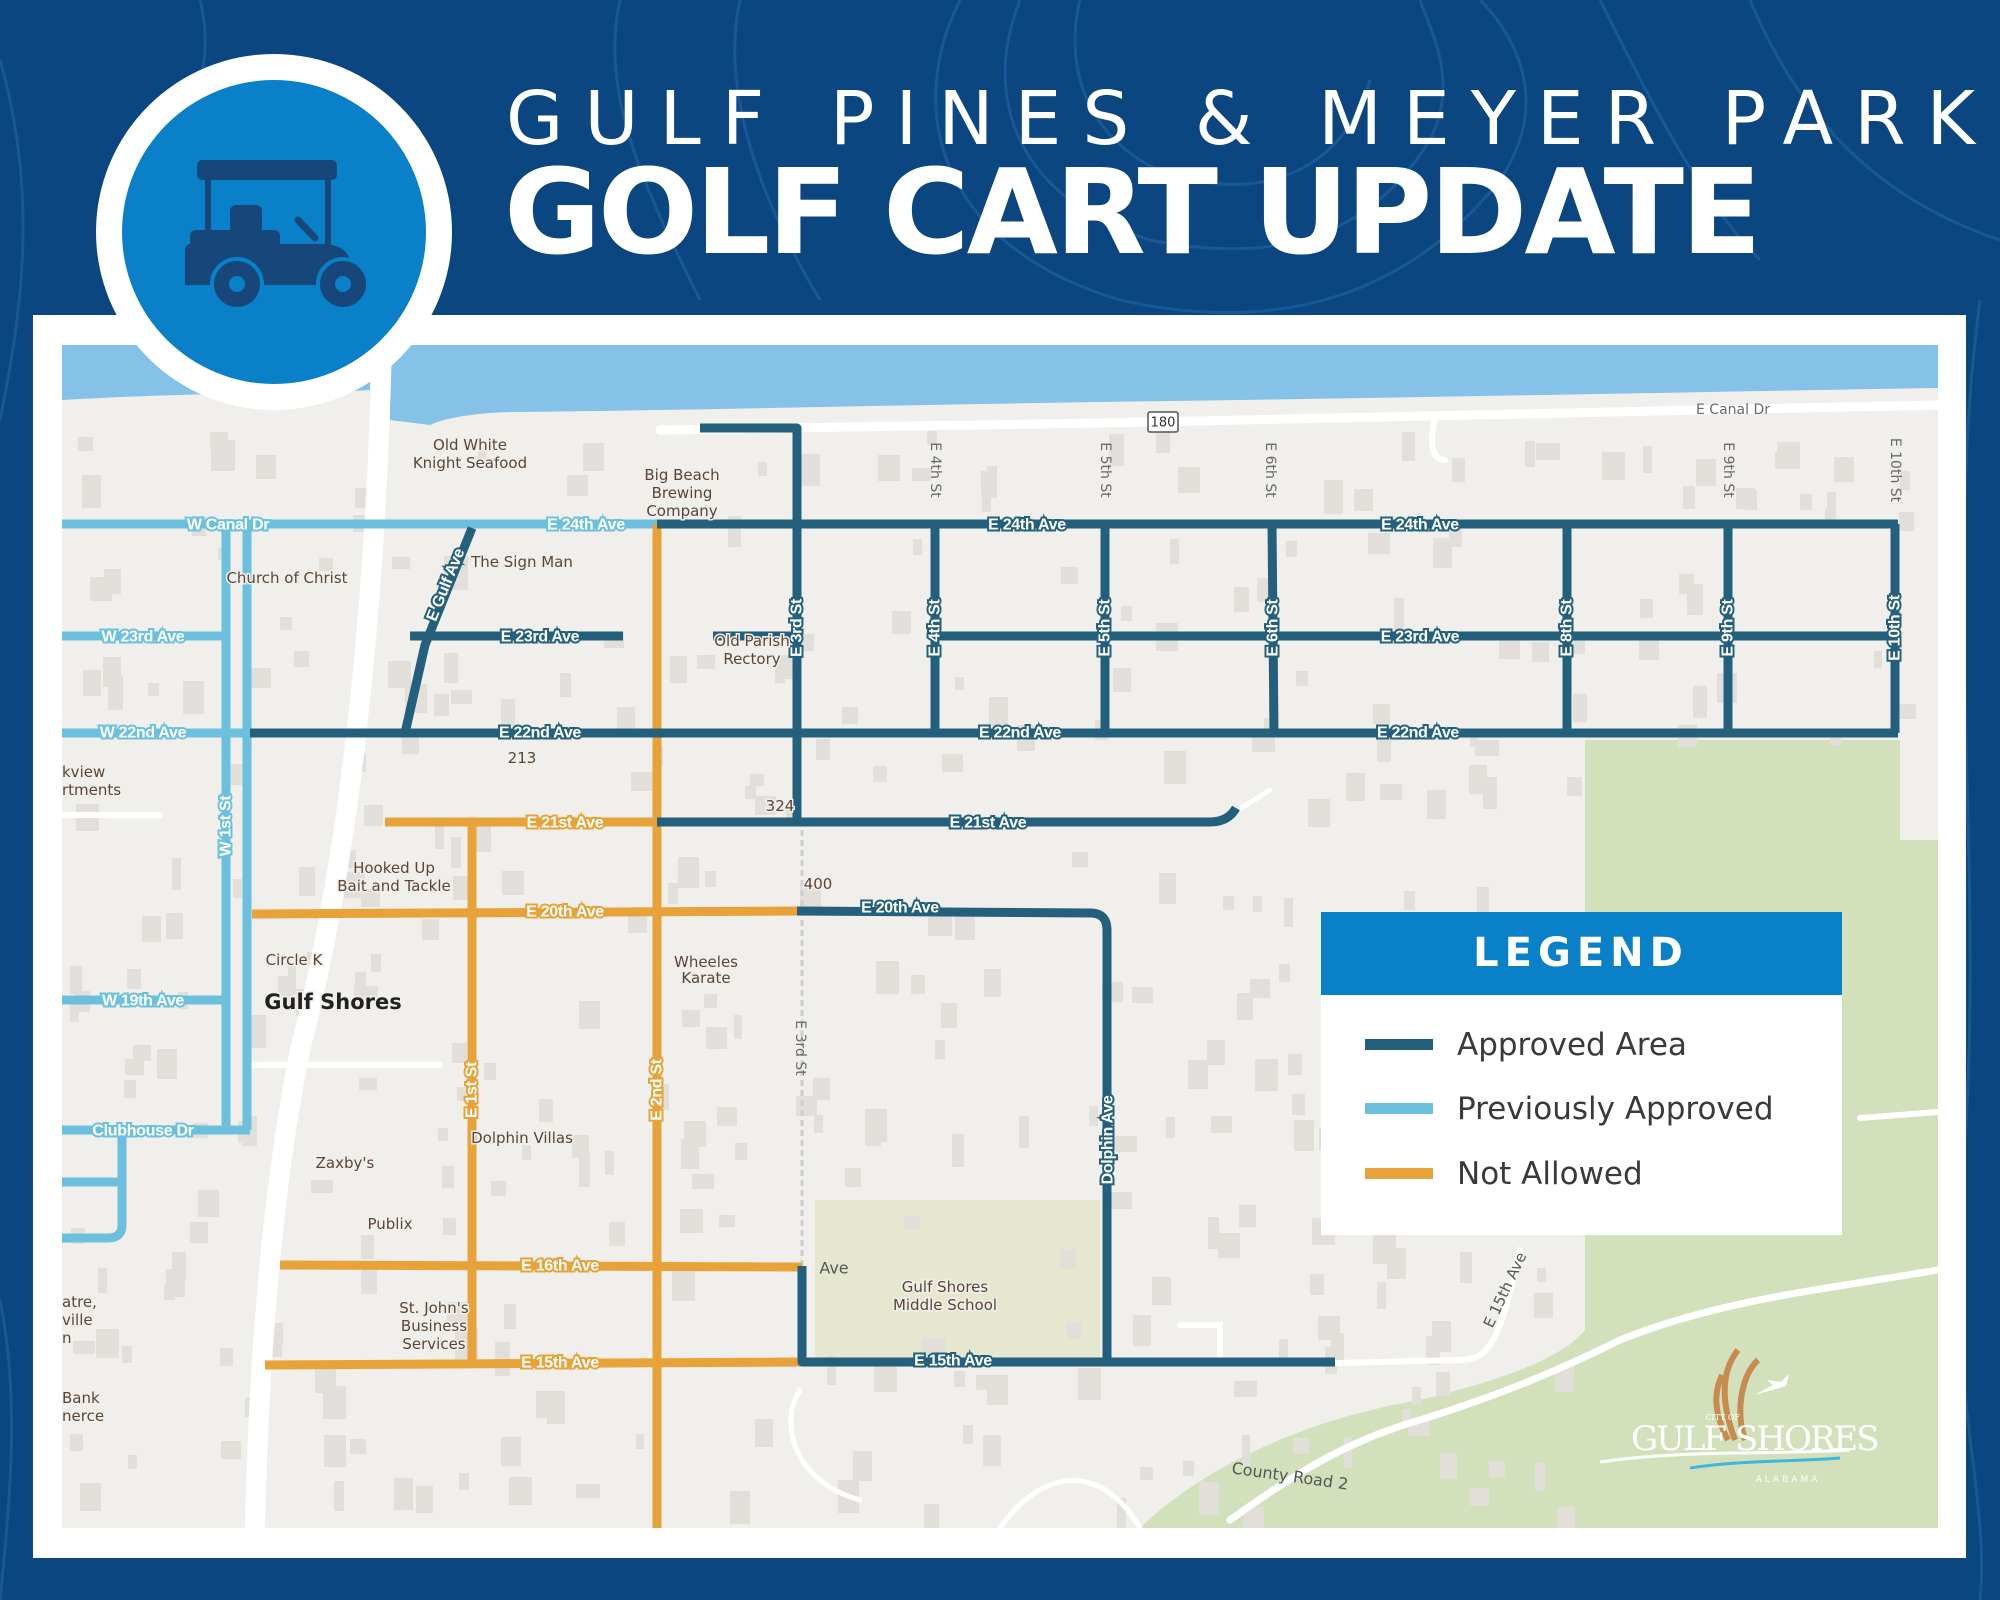 This screenshot has height=1600, width=2000. I want to click on road-label: E 6th St, so click(1273, 627).